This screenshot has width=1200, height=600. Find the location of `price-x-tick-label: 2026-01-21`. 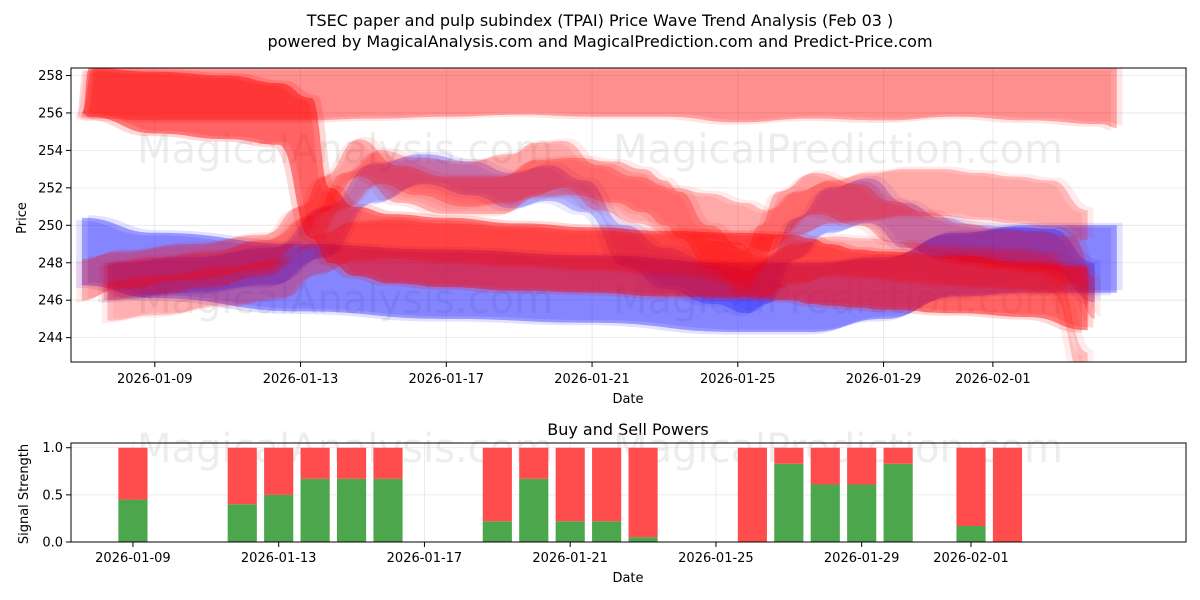

price-x-tick-label: 2026-01-21 is located at coordinates (592, 379).